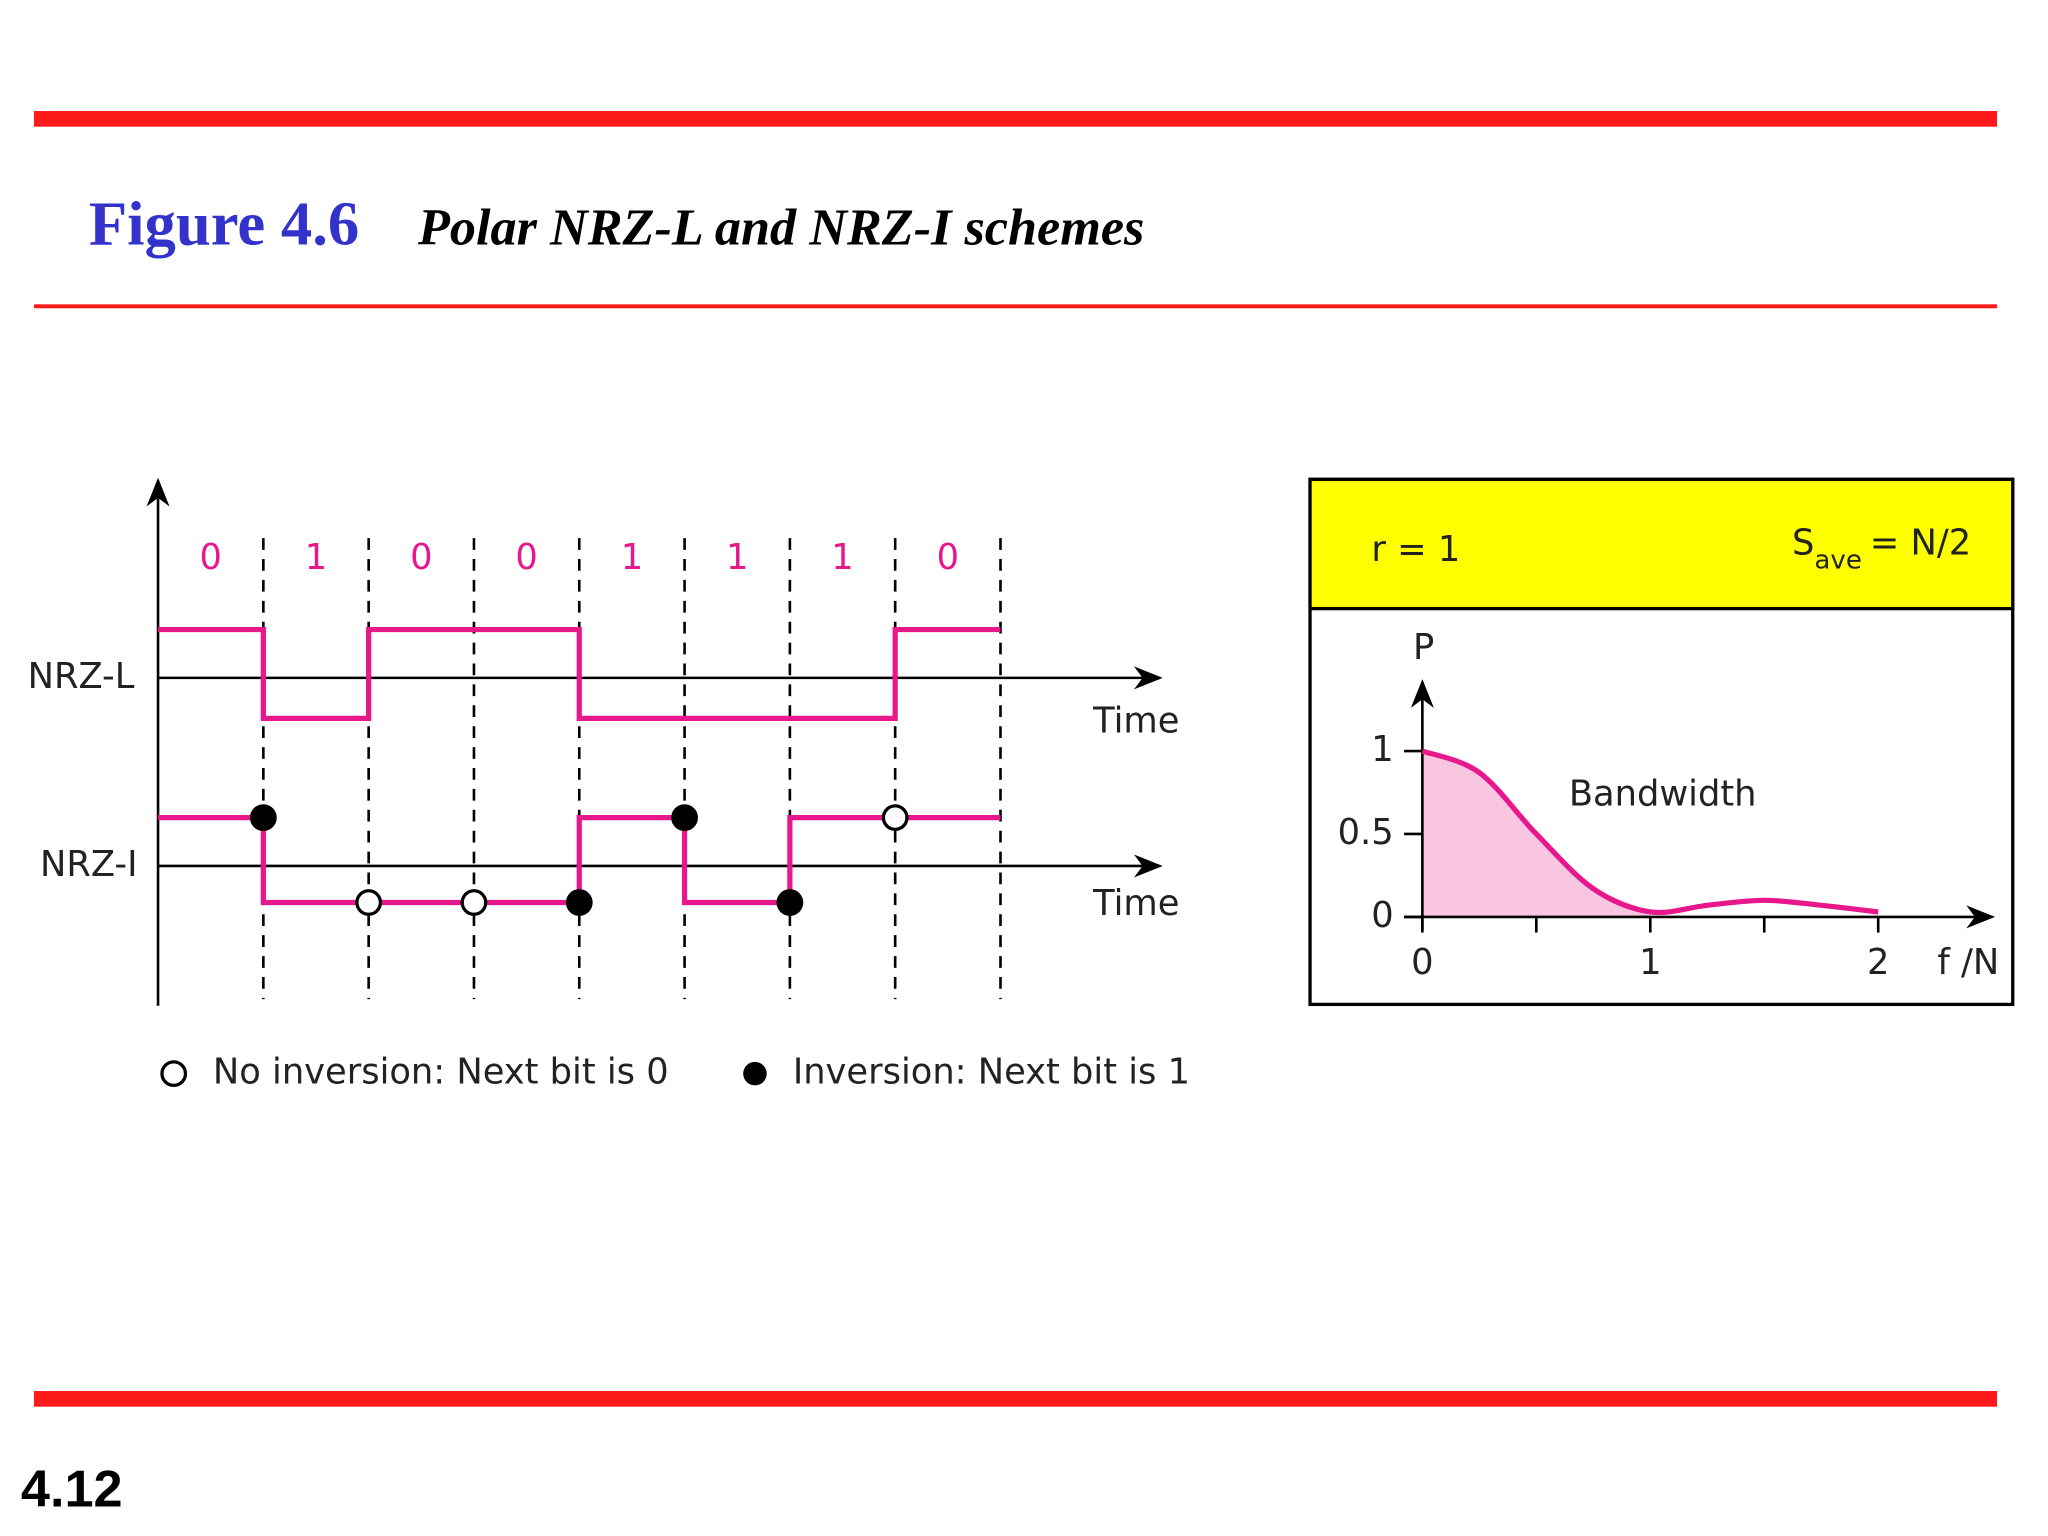  What do you see at coordinates (1415, 549) in the screenshot?
I see `ratio-label: r = 1` at bounding box center [1415, 549].